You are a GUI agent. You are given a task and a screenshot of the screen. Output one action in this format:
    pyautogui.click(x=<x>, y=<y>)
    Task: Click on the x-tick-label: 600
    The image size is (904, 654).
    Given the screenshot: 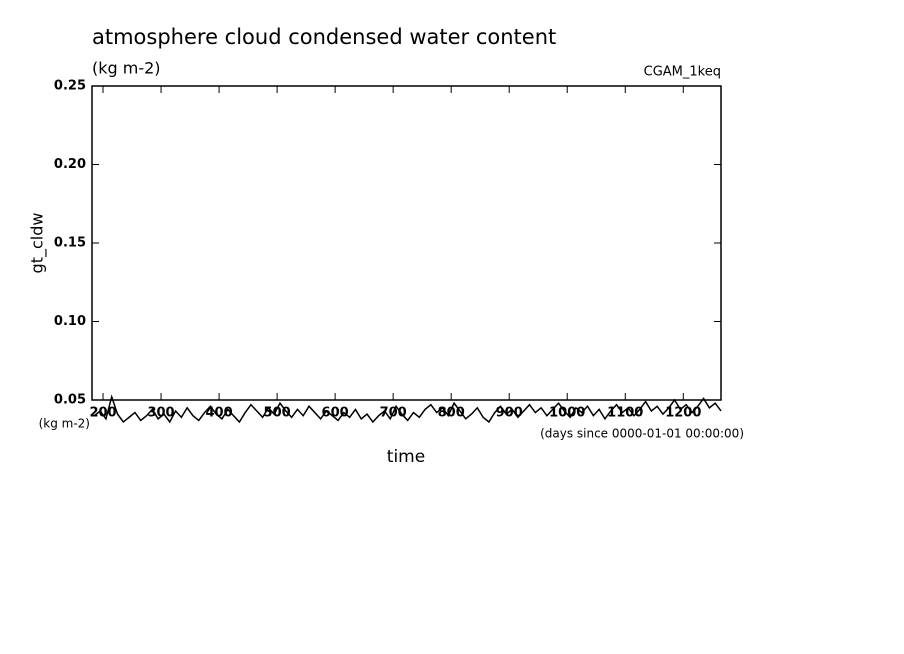 What is the action you would take?
    pyautogui.click(x=335, y=413)
    